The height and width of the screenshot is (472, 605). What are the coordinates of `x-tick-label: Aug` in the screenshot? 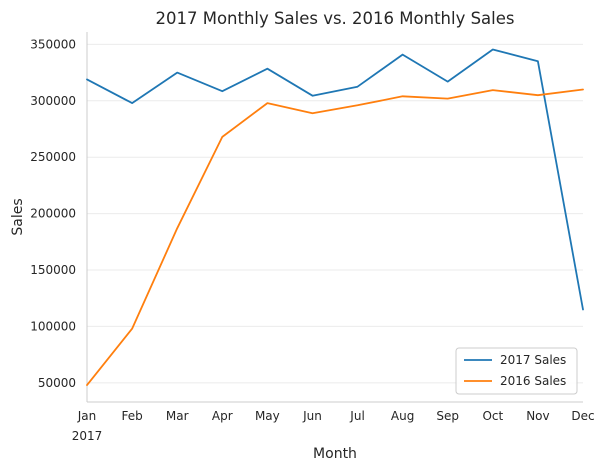 It's located at (402, 416).